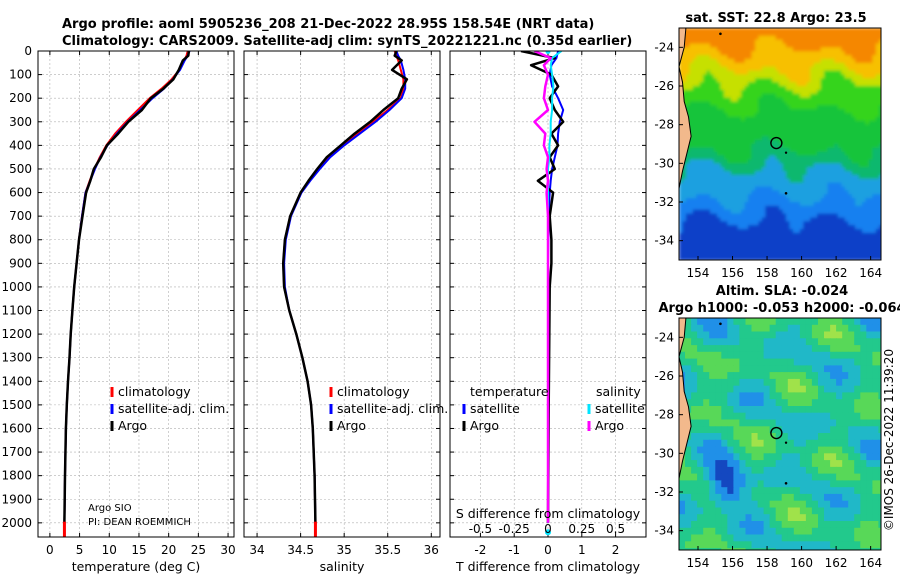 The height and width of the screenshot is (584, 900). I want to click on lat-tick-label: -26, so click(664, 86).